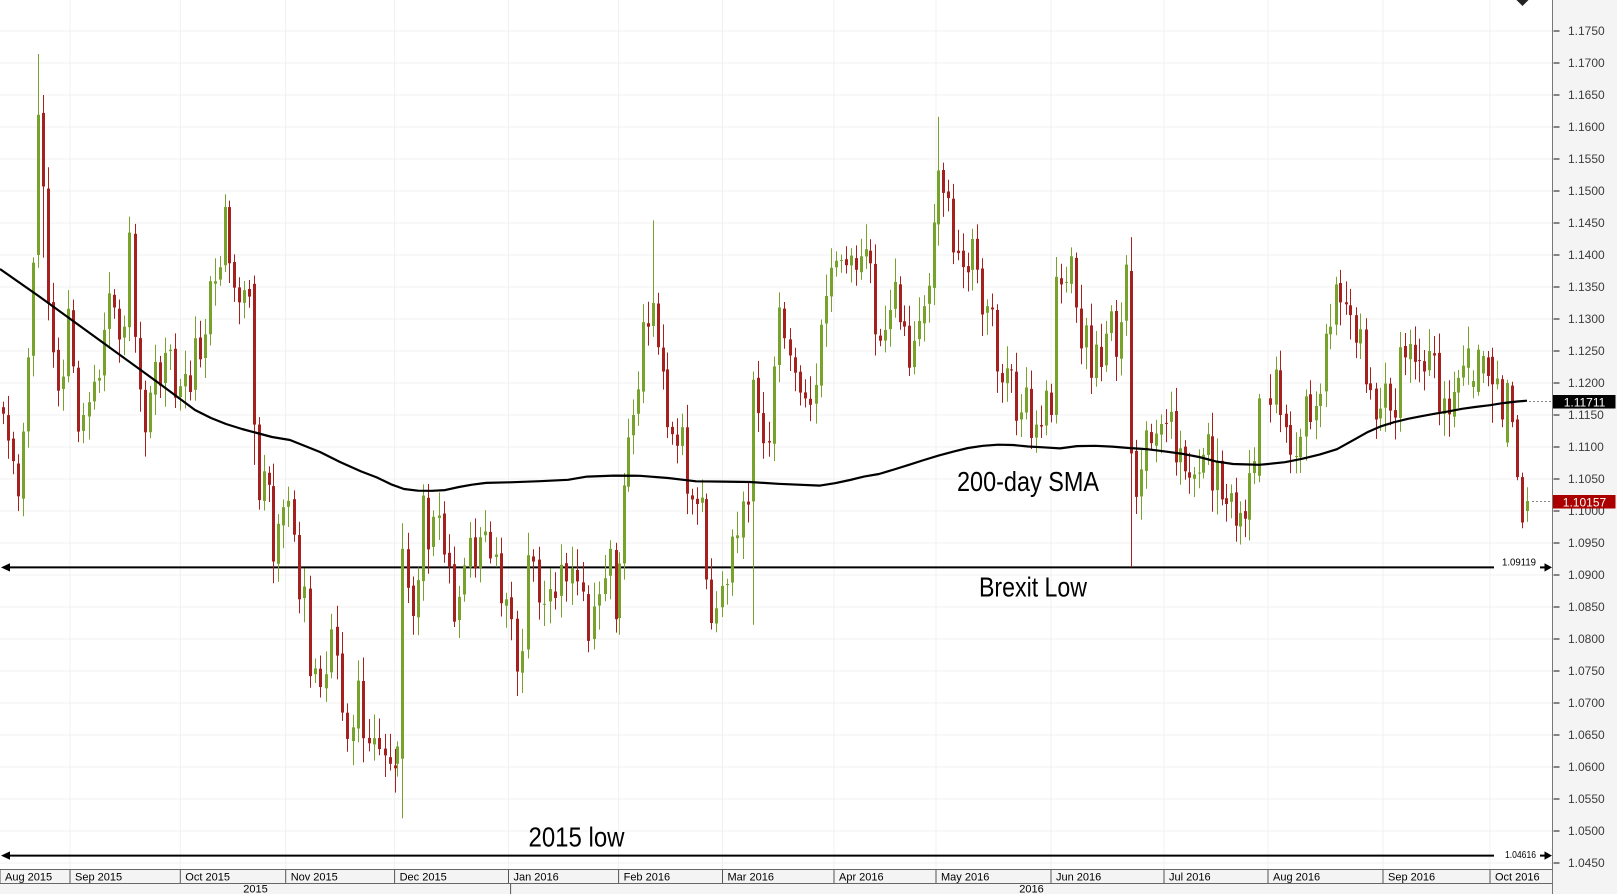  What do you see at coordinates (1586, 159) in the screenshot?
I see `svg-text: 1.1550` at bounding box center [1586, 159].